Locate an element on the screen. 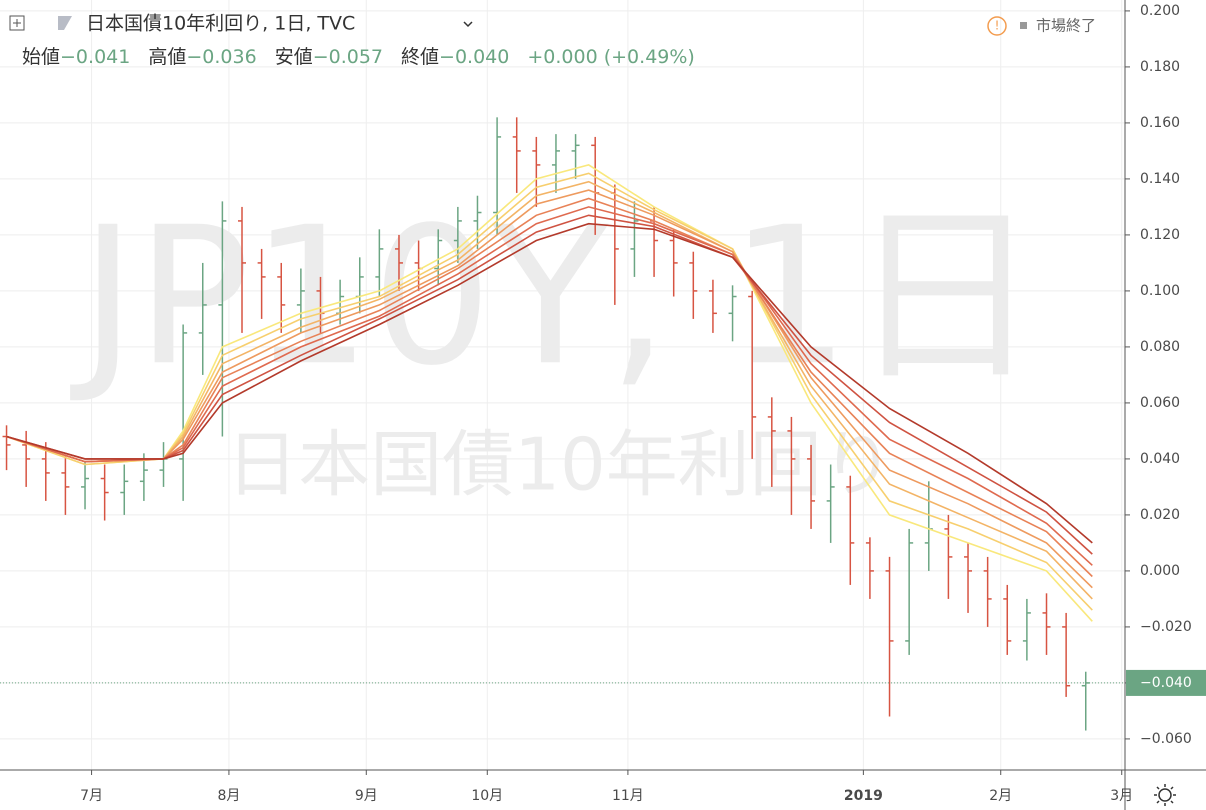  legend-label: 高値 is located at coordinates (167, 57).